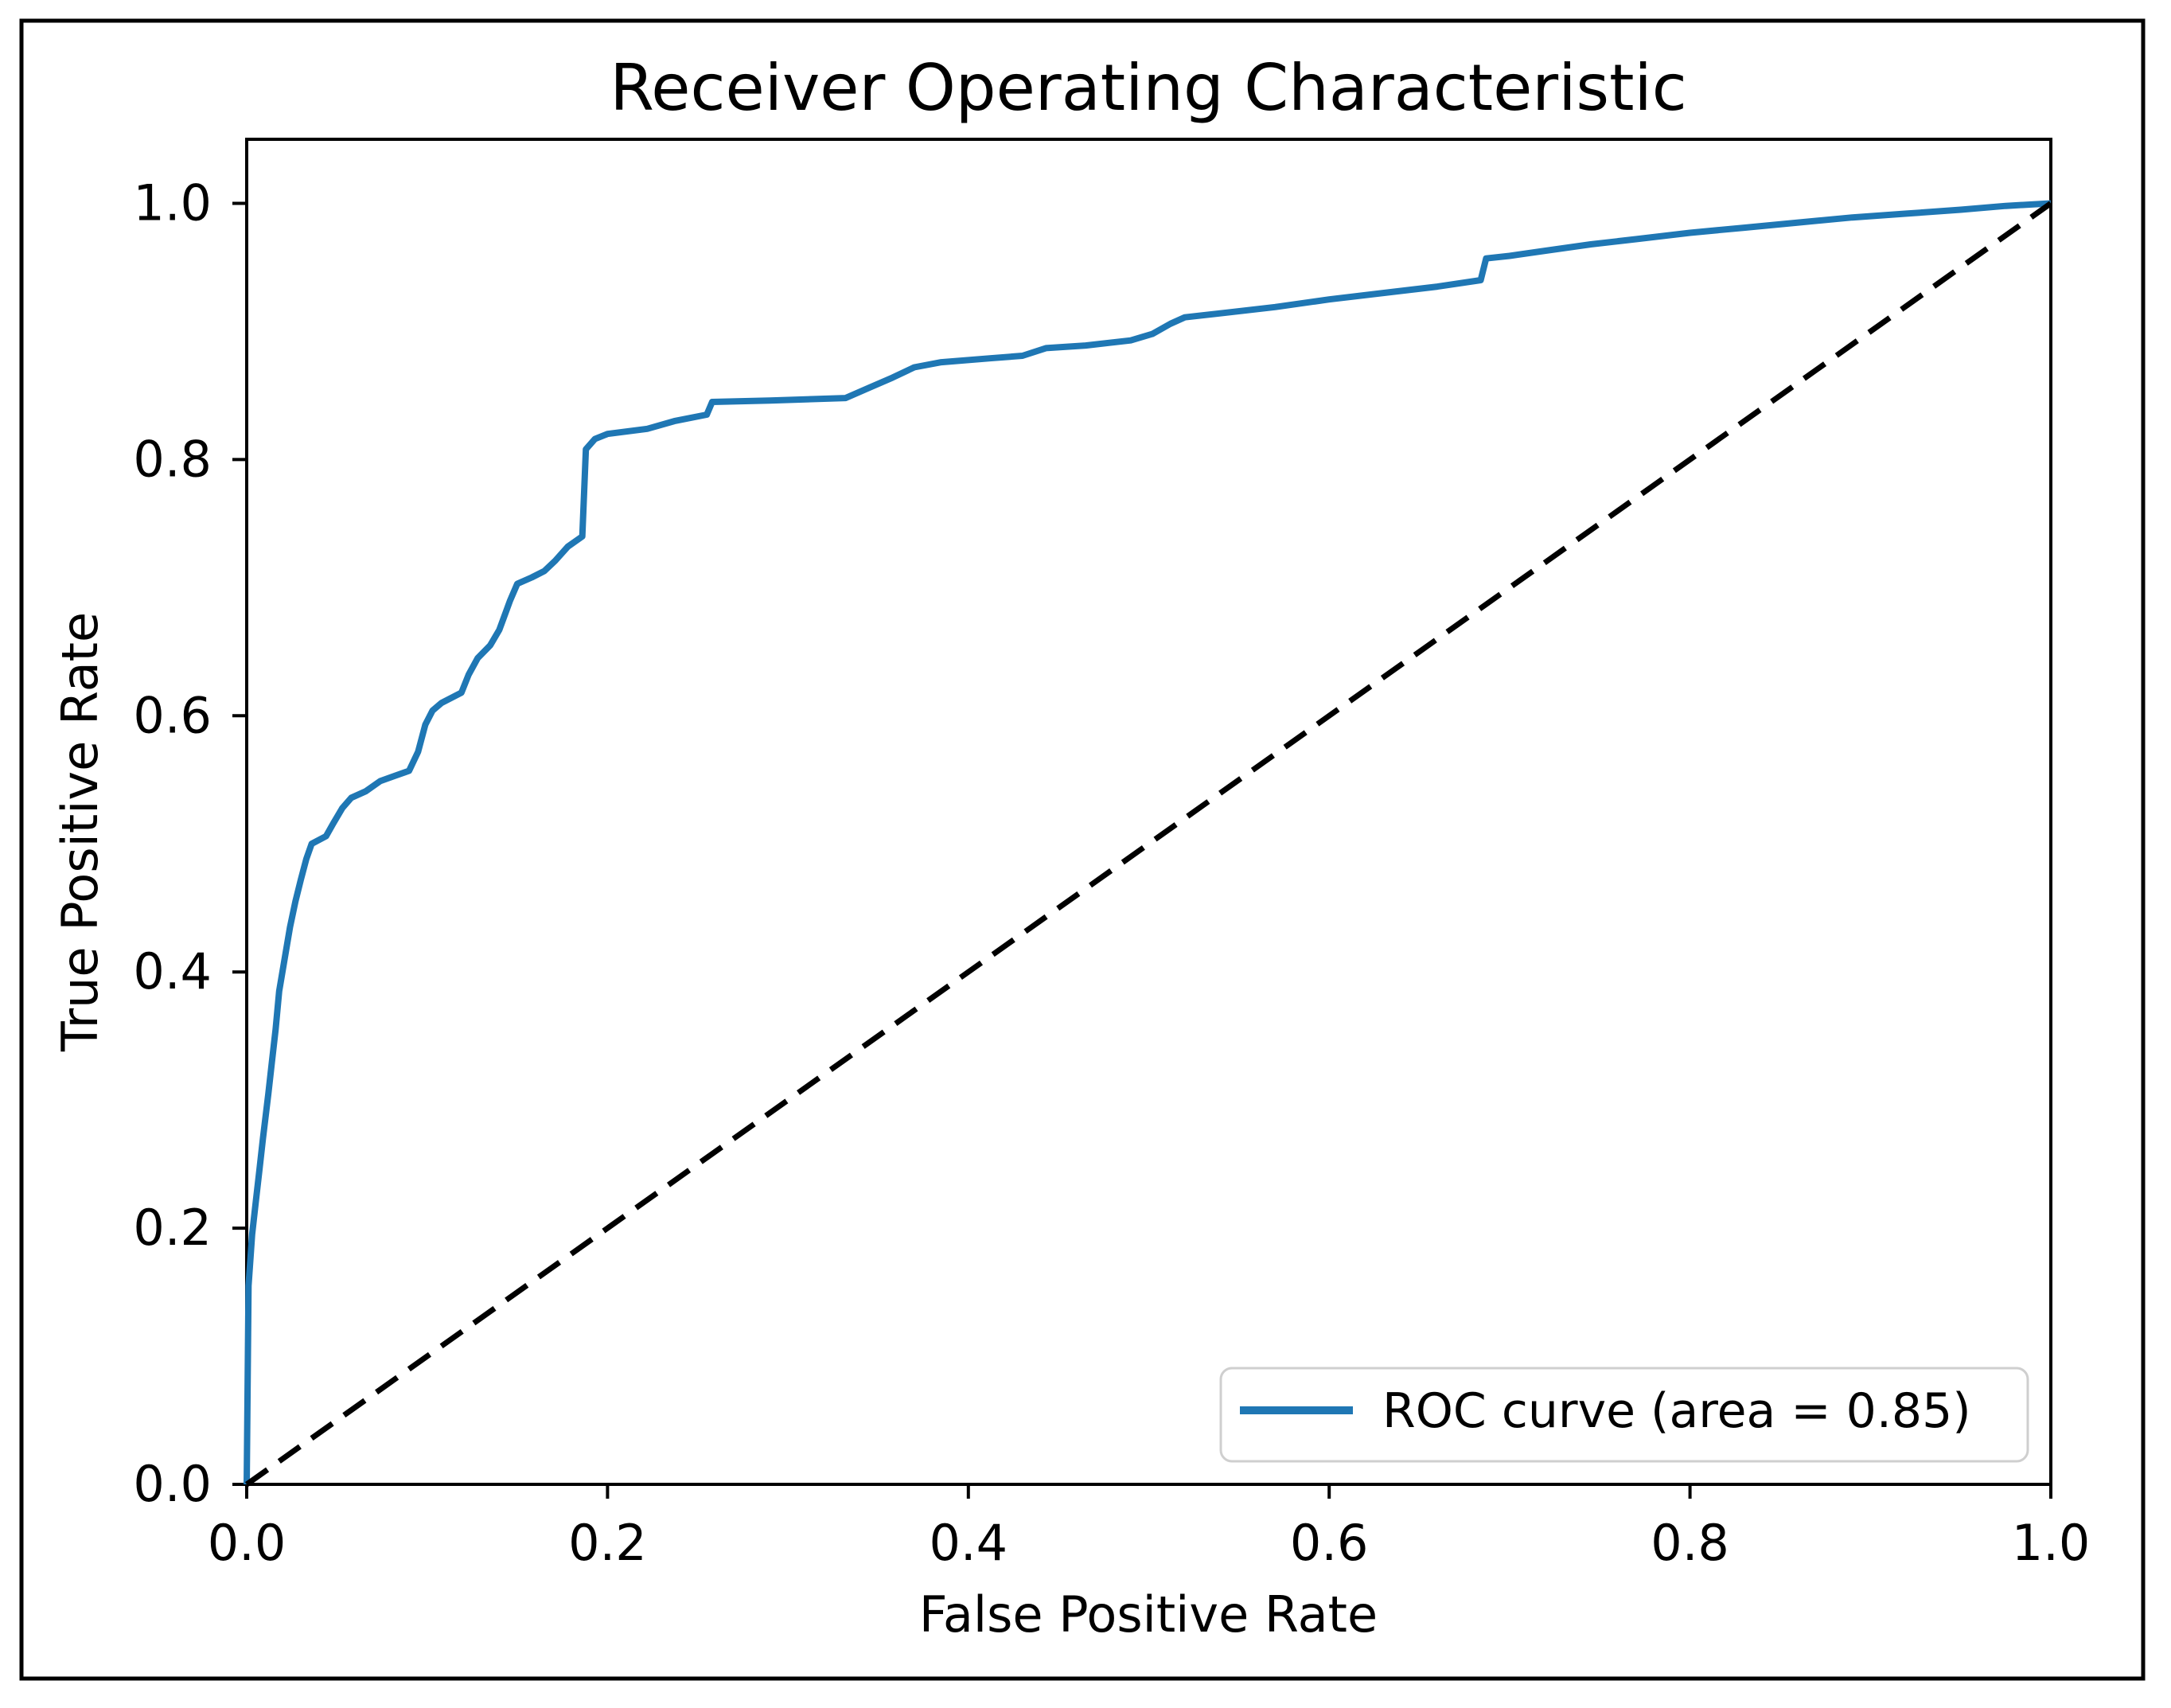 The width and height of the screenshot is (2171, 1708). Describe the element at coordinates (172, 715) in the screenshot. I see `y-tick-label: 0.6` at that location.